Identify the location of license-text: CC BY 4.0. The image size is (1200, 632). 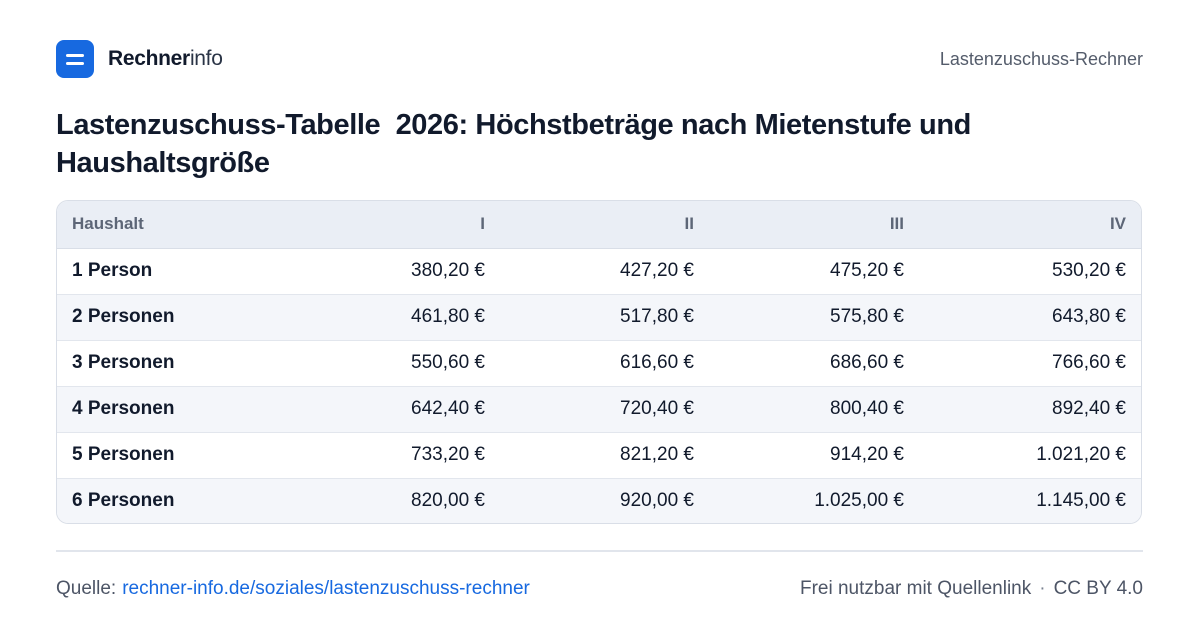
(1098, 588).